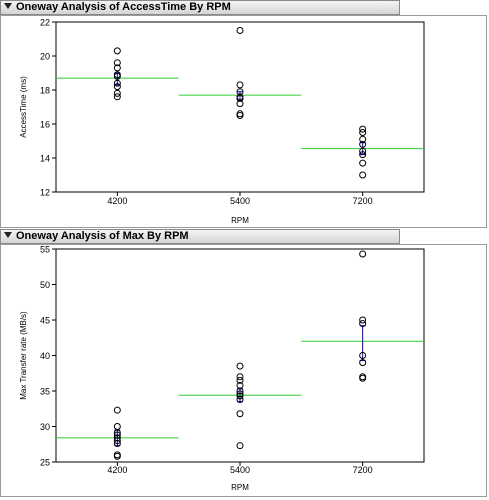  I want to click on panel-title-max: Oneway Analysis of Max By RPM, so click(102, 236).